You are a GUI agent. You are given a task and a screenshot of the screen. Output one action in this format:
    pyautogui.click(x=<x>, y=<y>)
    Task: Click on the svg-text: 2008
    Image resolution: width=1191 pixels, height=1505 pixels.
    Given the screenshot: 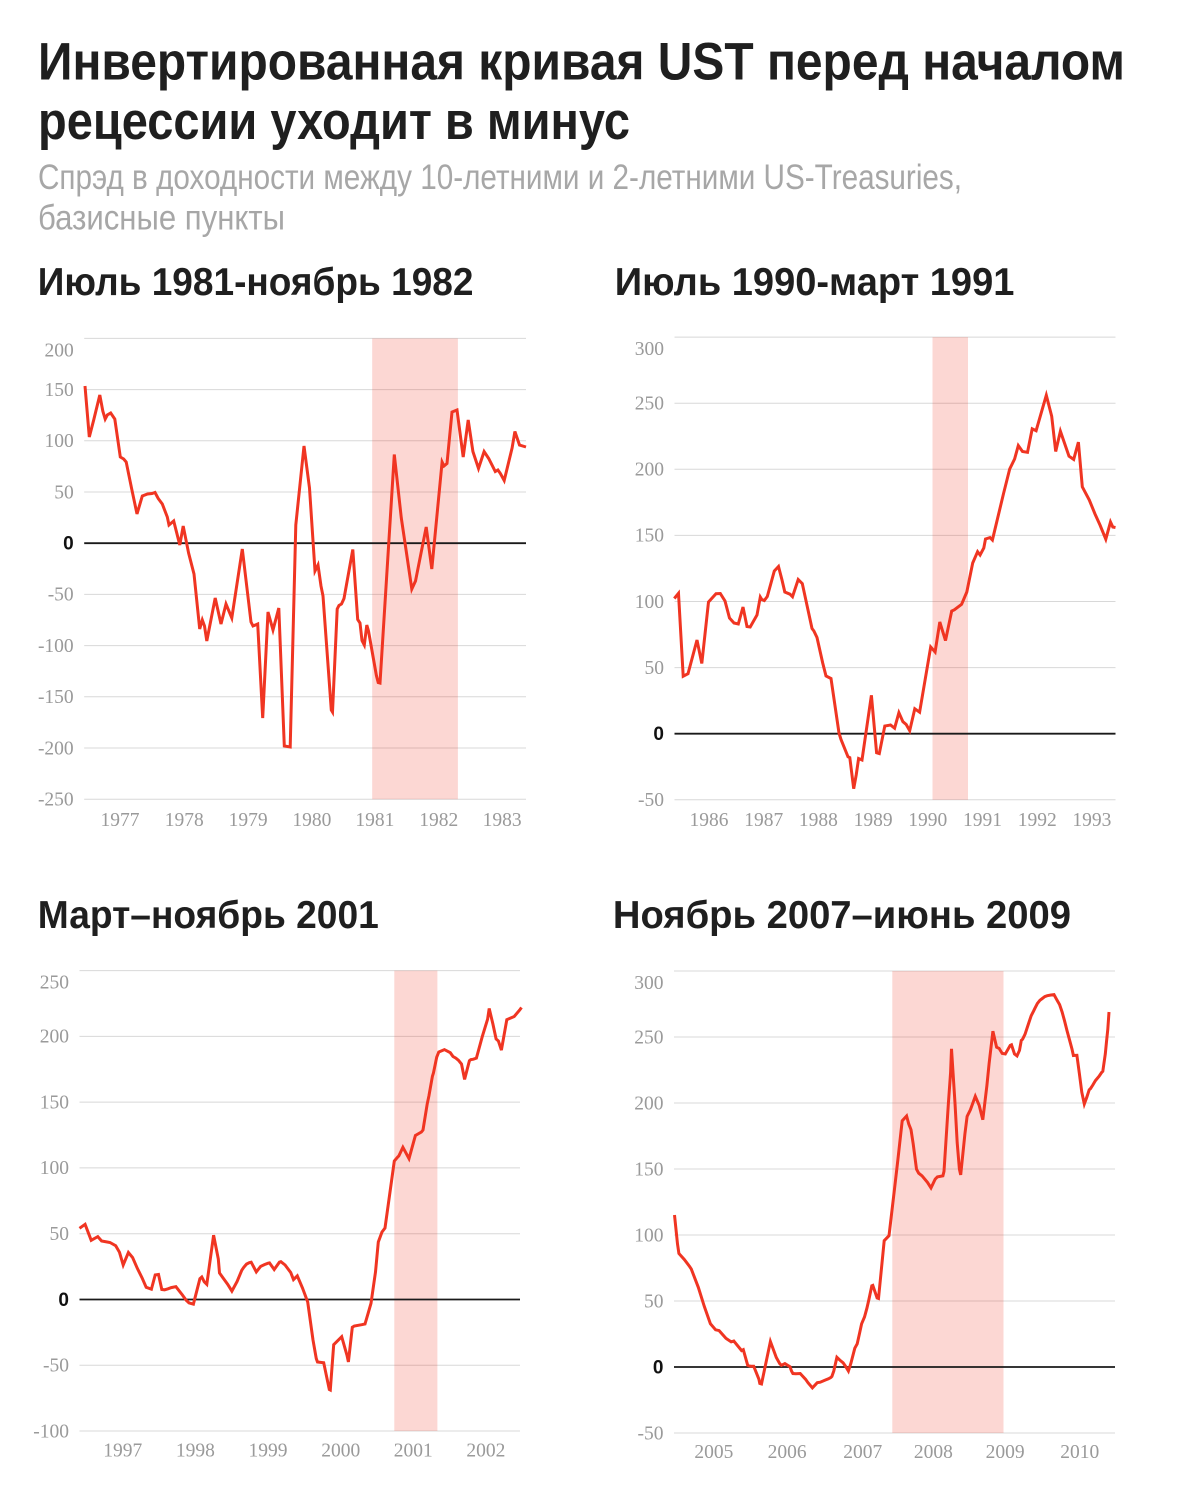 What is the action you would take?
    pyautogui.click(x=933, y=1452)
    